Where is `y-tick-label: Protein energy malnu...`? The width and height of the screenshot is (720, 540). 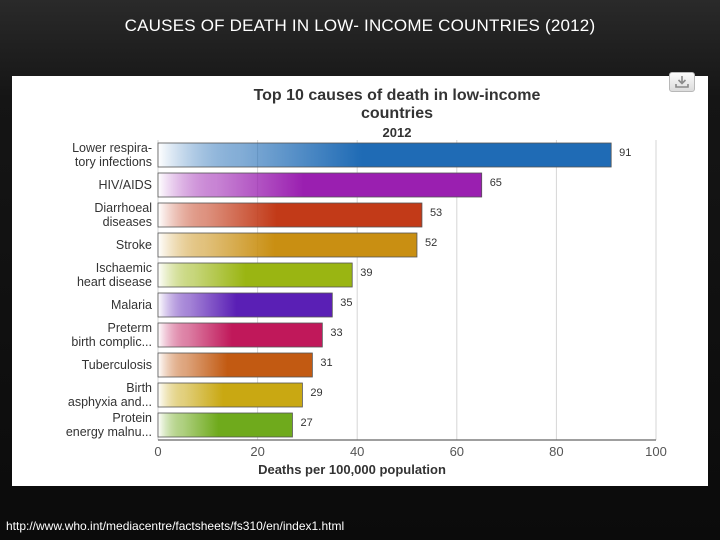 y-tick-label: Protein energy malnu... is located at coordinates (109, 425).